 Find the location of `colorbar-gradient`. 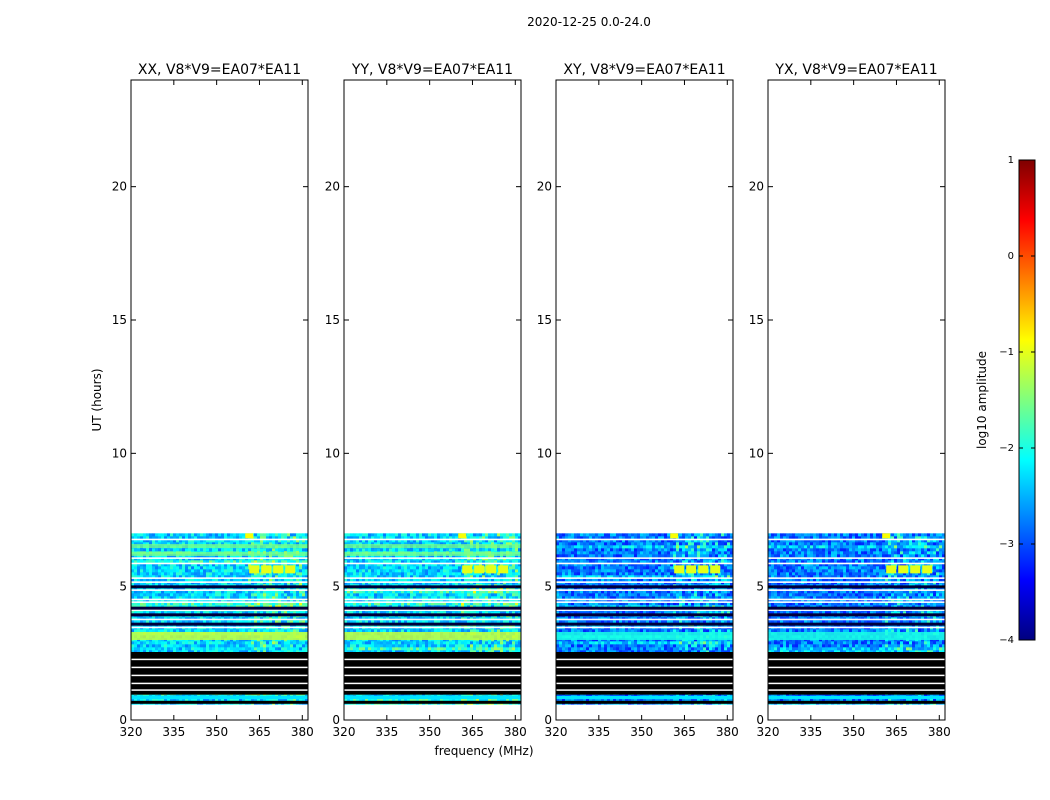

colorbar-gradient is located at coordinates (1027, 400).